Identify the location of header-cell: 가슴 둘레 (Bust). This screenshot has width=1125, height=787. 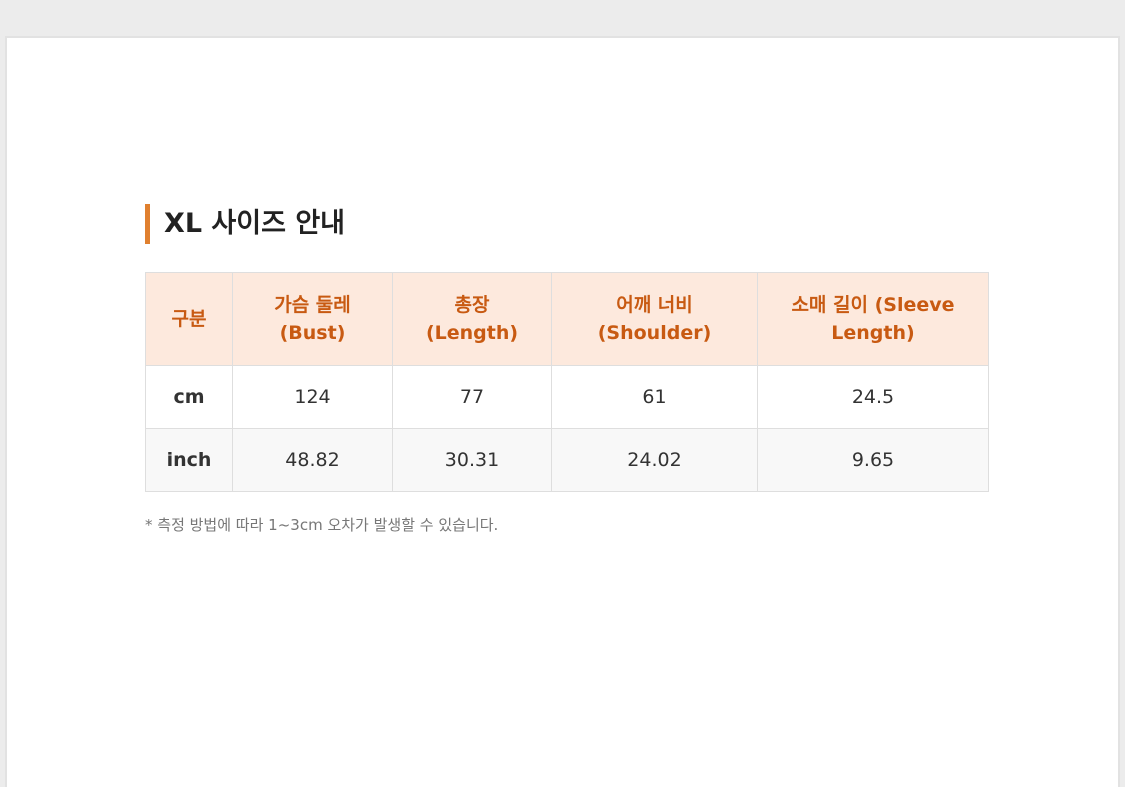
(312, 319).